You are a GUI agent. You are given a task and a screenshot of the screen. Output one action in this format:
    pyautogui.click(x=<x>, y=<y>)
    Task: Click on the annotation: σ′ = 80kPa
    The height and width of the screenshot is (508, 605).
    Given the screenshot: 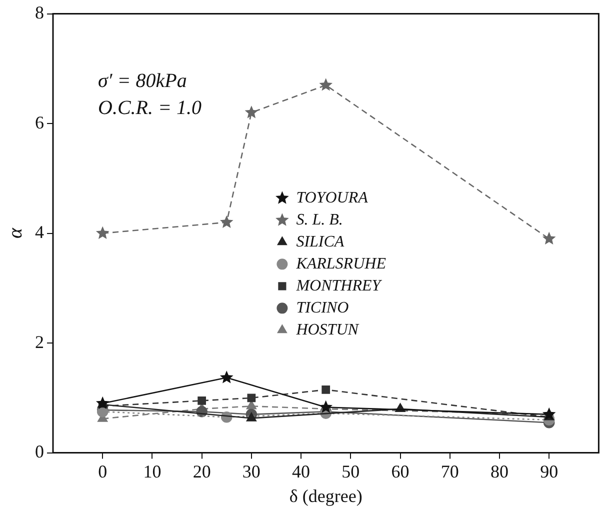 What is the action you would take?
    pyautogui.click(x=142, y=81)
    